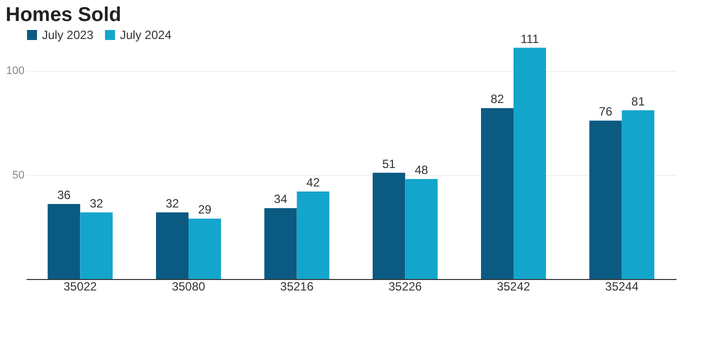  What do you see at coordinates (297, 287) in the screenshot?
I see `x-tick-label: 35216` at bounding box center [297, 287].